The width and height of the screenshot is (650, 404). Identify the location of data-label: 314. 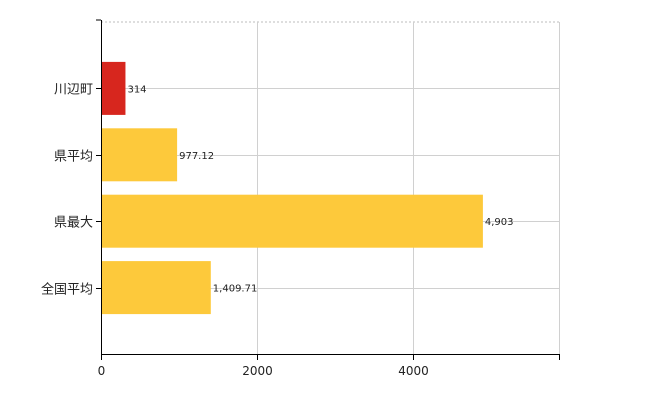
(136, 89).